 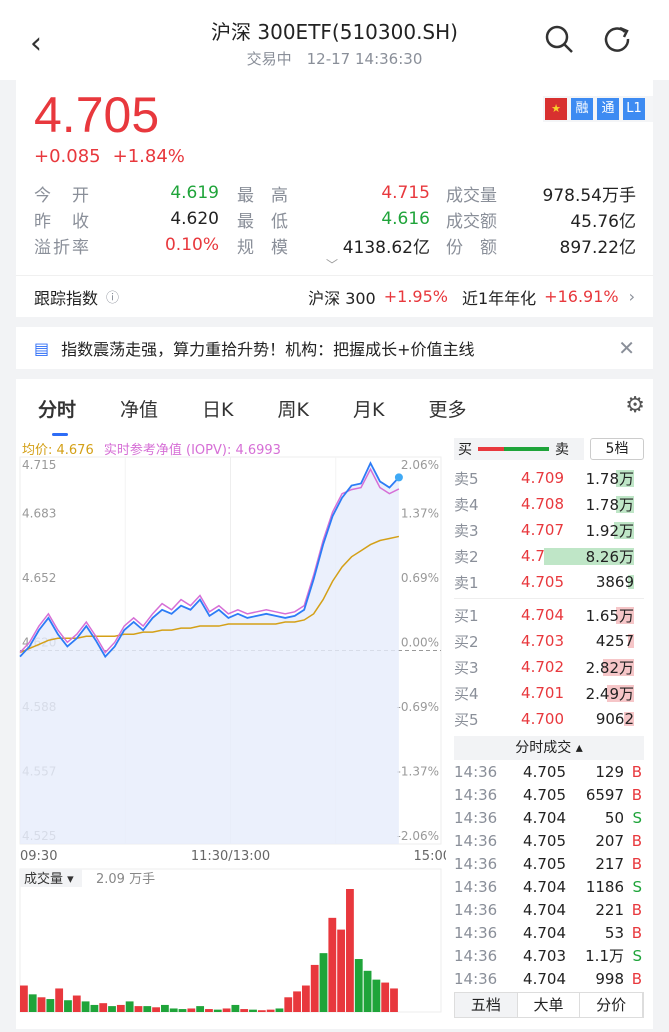 I want to click on stat-cell: 978.54万手, so click(x=589, y=195).